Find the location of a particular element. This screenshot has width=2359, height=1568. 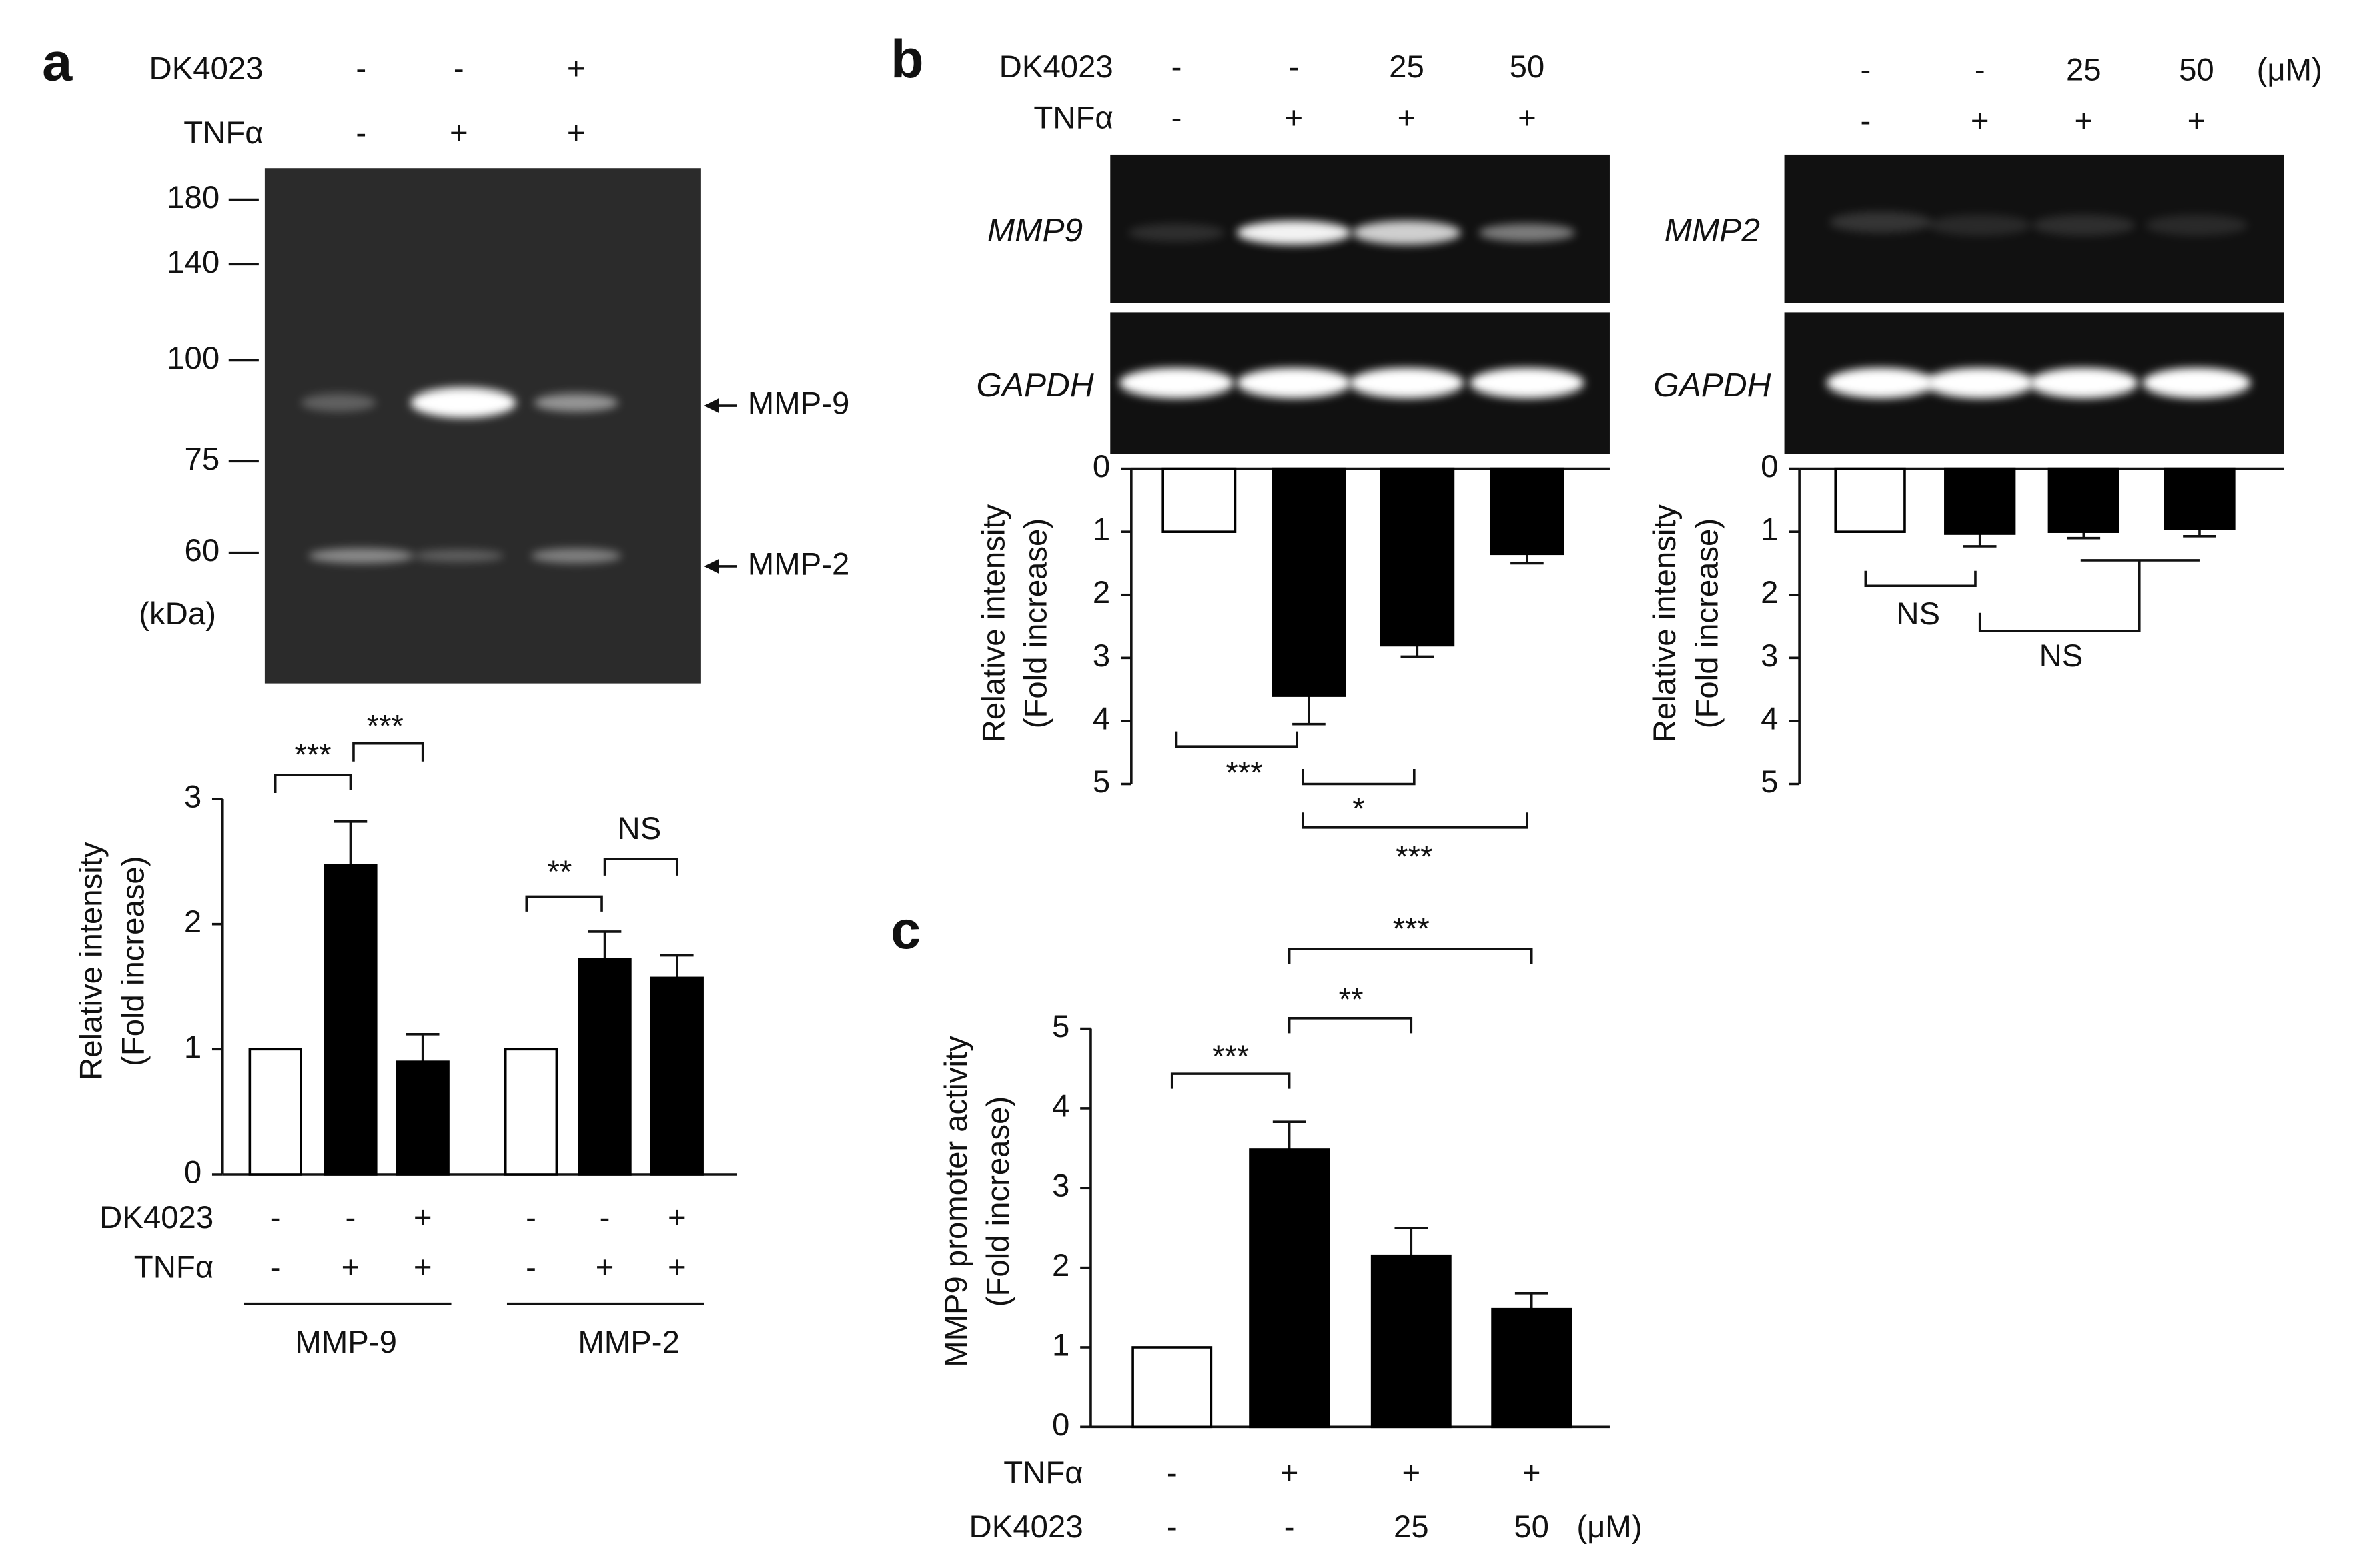

significance-label: * is located at coordinates (1358, 809).